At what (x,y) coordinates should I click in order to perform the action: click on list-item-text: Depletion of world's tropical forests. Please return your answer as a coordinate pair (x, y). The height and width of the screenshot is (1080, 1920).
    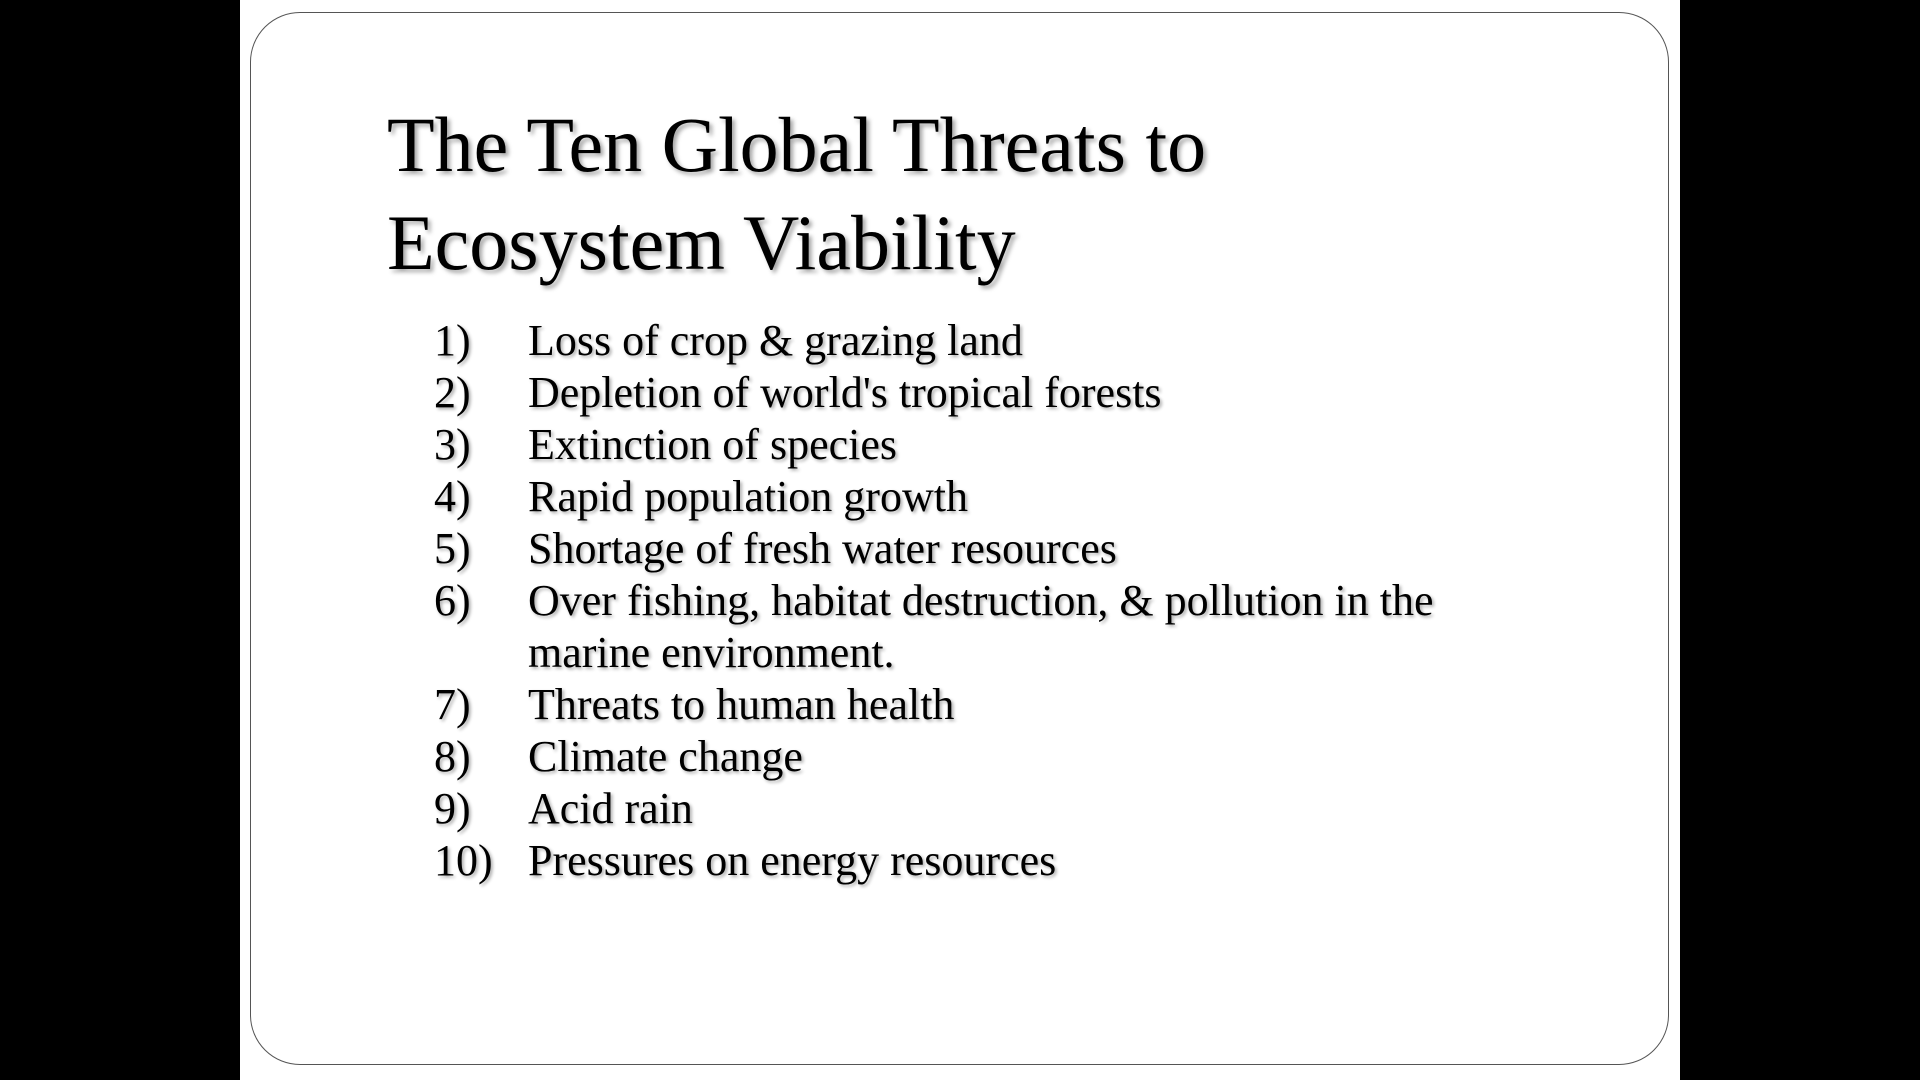
    Looking at the image, I should click on (845, 392).